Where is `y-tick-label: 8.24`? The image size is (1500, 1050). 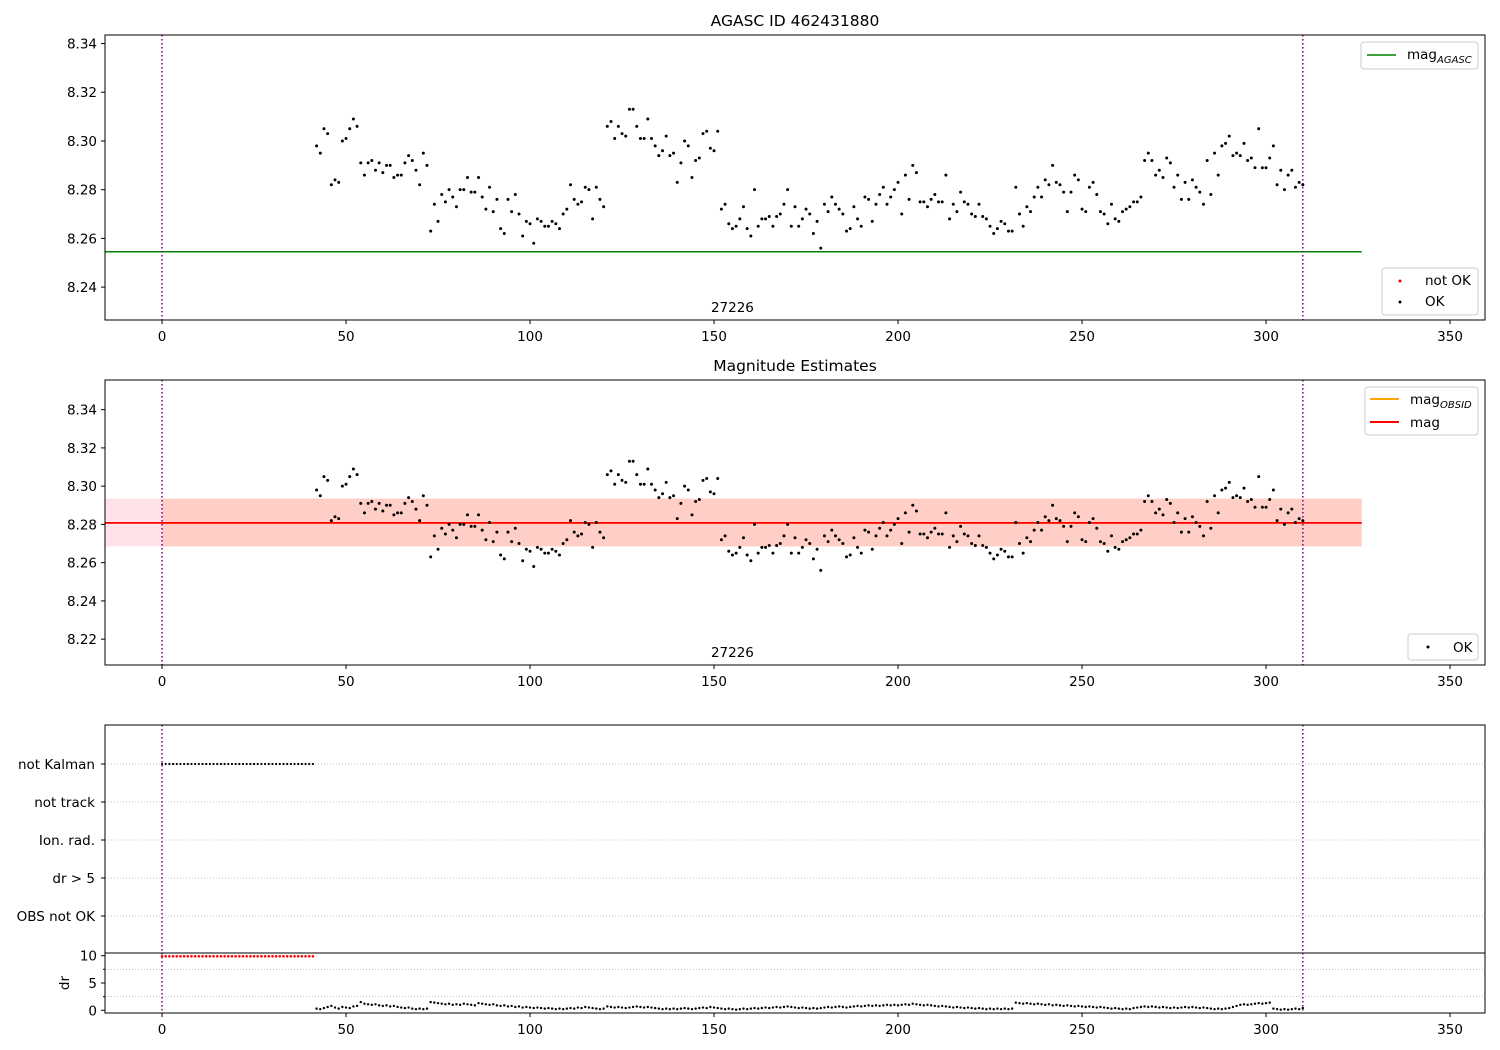
y-tick-label: 8.24 is located at coordinates (82, 602).